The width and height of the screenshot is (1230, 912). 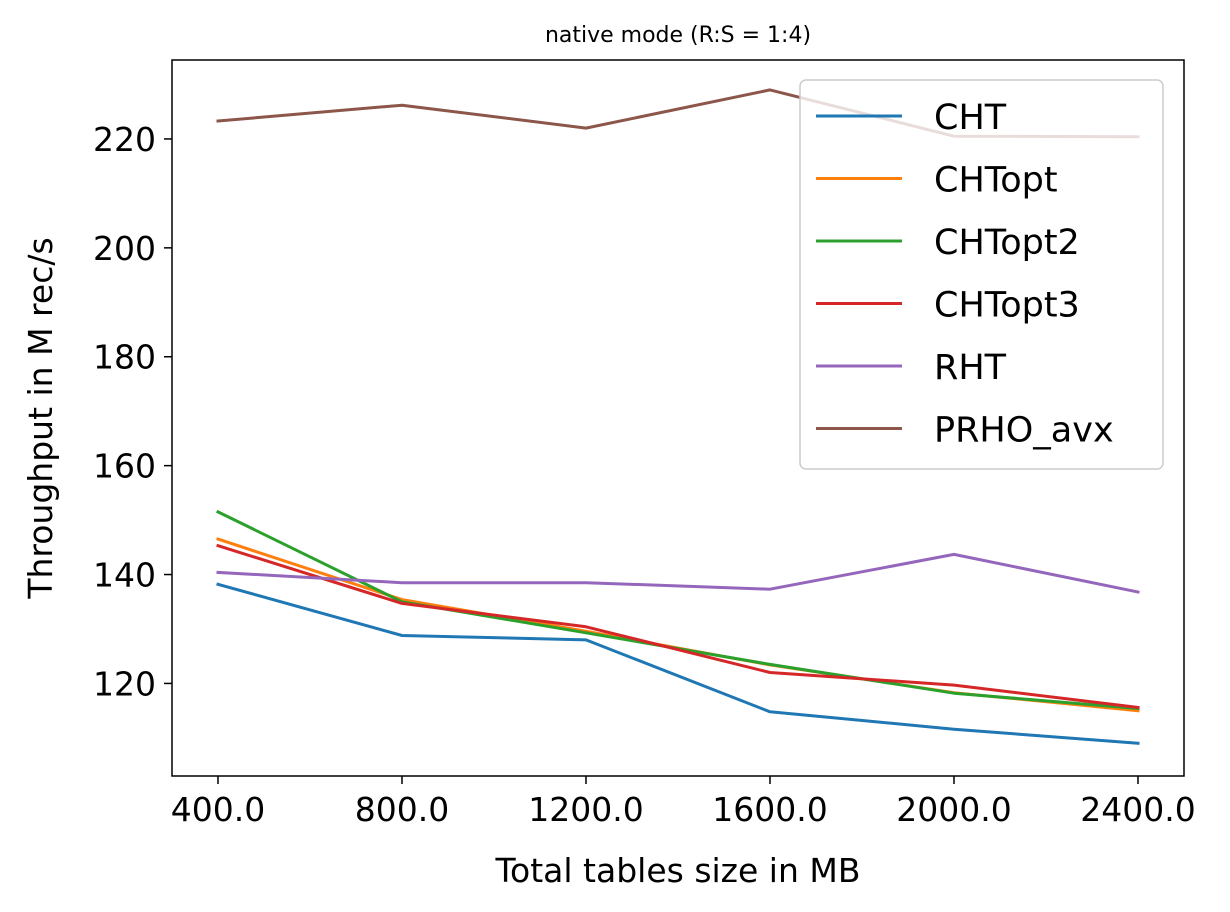 I want to click on series-line-chtopt3, so click(x=678, y=626).